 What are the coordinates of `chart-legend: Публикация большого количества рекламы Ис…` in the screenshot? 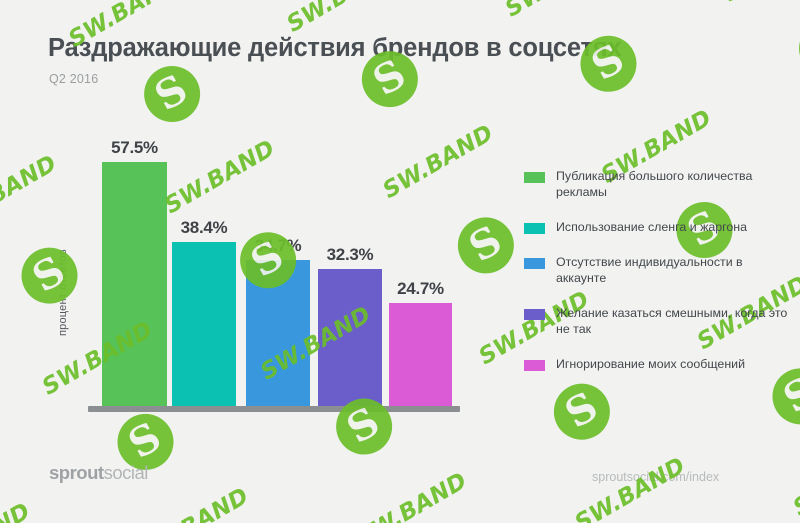 It's located at (660, 279).